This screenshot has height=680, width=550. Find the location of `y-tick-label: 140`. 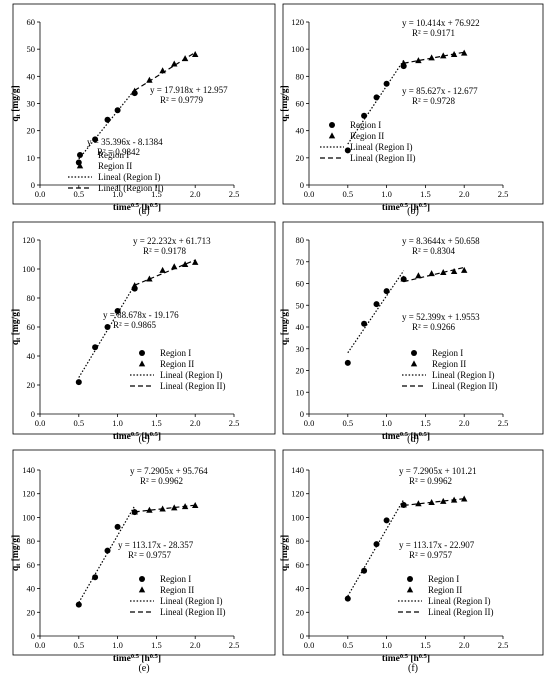

y-tick-label: 140 is located at coordinates (297, 470).